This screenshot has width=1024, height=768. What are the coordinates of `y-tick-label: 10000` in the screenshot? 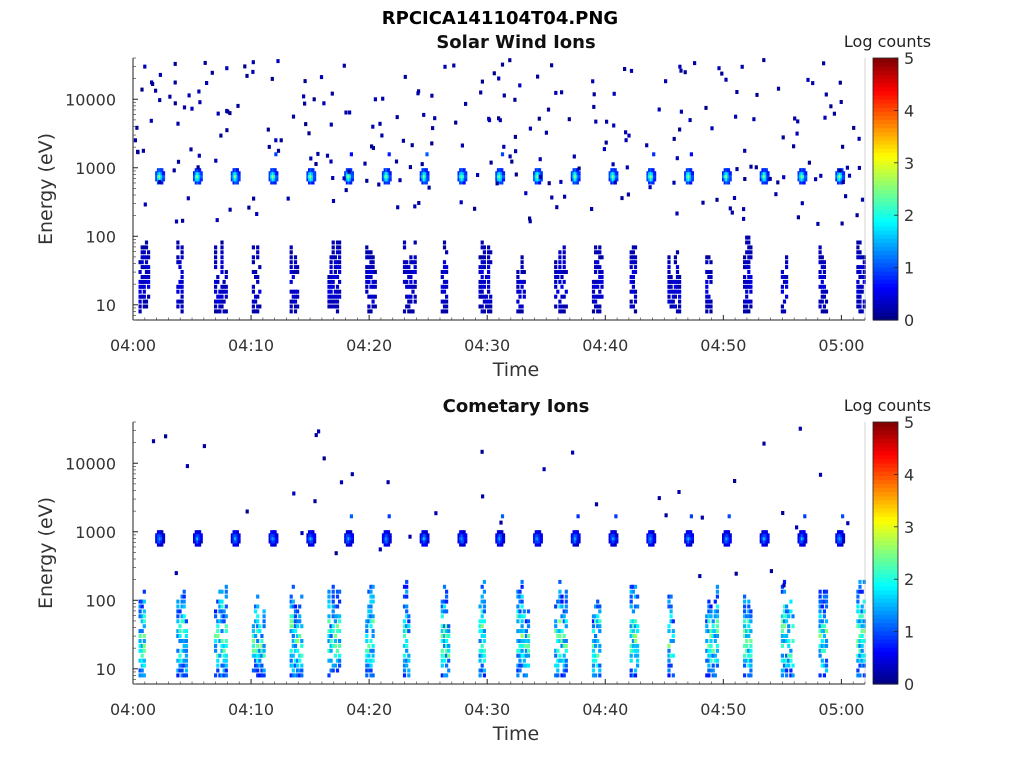 It's located at (90, 463).